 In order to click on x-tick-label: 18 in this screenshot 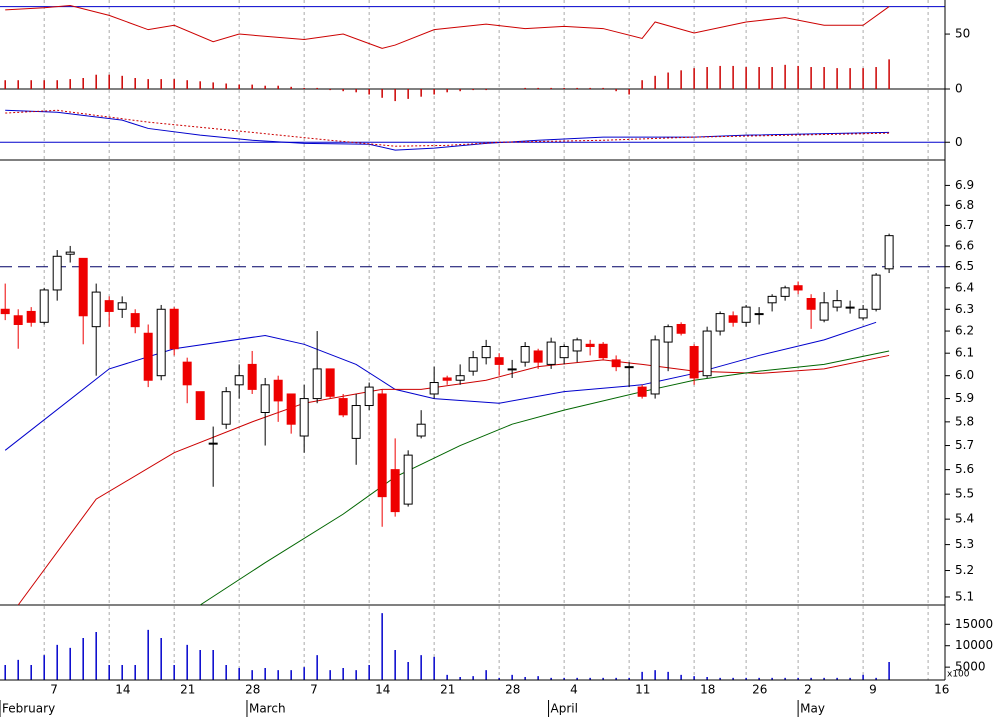, I will do `click(707, 690)`.